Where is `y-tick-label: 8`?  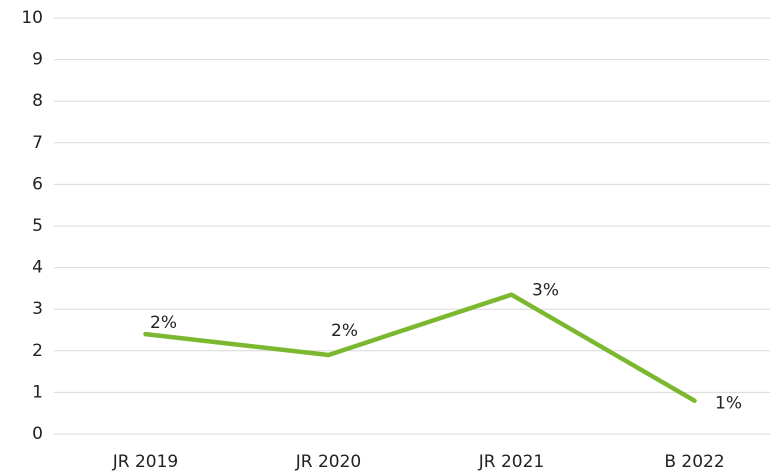 y-tick-label: 8 is located at coordinates (37, 101).